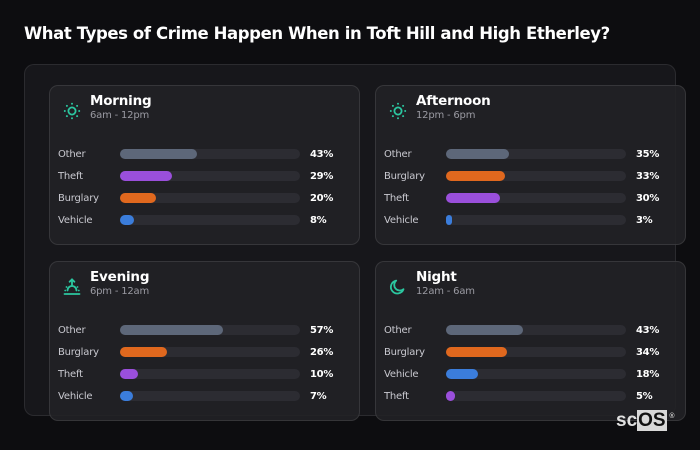  What do you see at coordinates (398, 287) in the screenshot?
I see `moon-icon` at bounding box center [398, 287].